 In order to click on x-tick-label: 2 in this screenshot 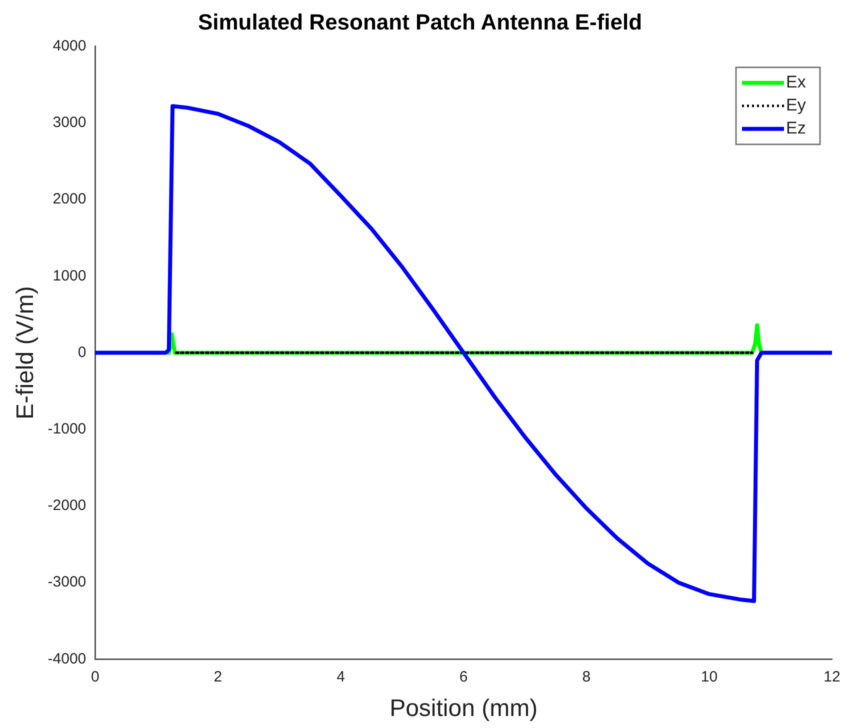, I will do `click(218, 677)`.